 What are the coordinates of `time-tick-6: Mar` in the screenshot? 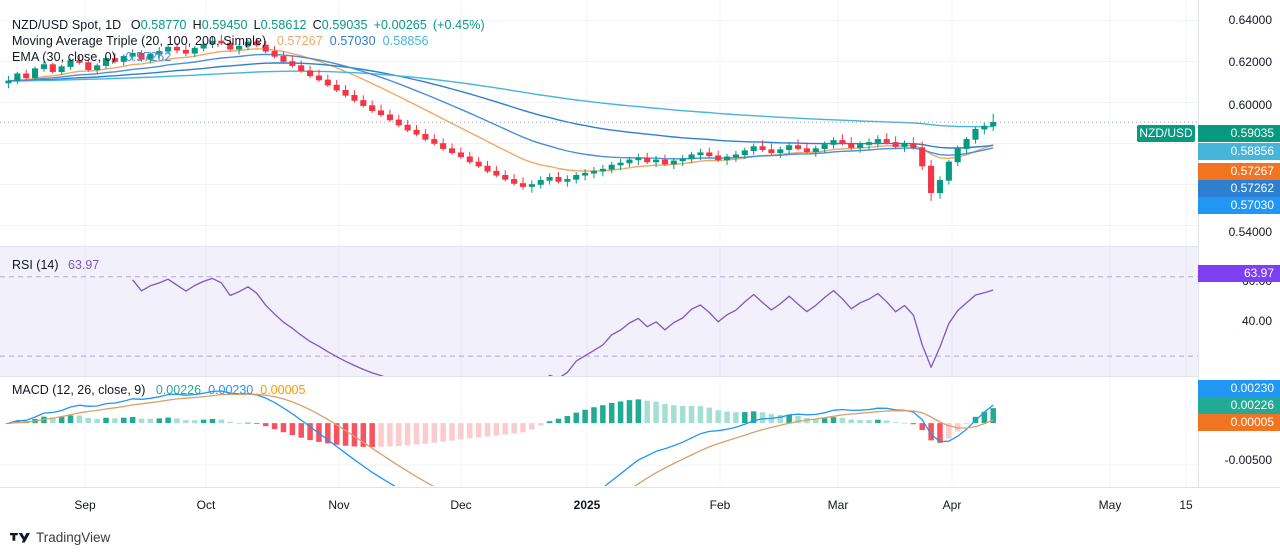 It's located at (838, 505).